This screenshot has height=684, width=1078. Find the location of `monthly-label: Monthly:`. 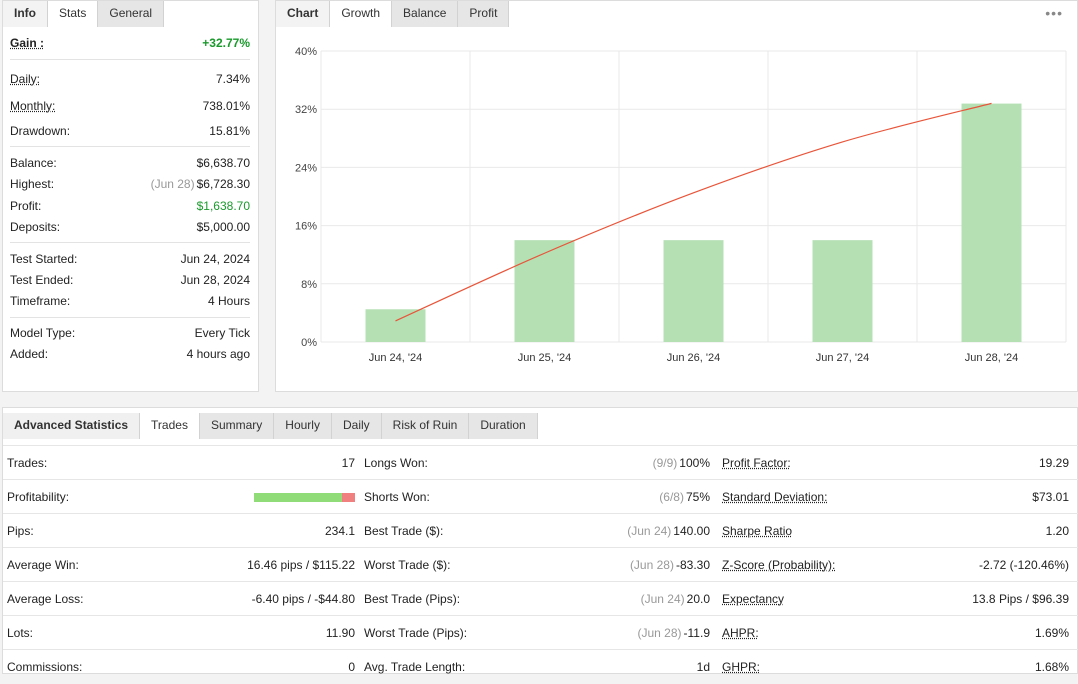

monthly-label: Monthly: is located at coordinates (32, 106).